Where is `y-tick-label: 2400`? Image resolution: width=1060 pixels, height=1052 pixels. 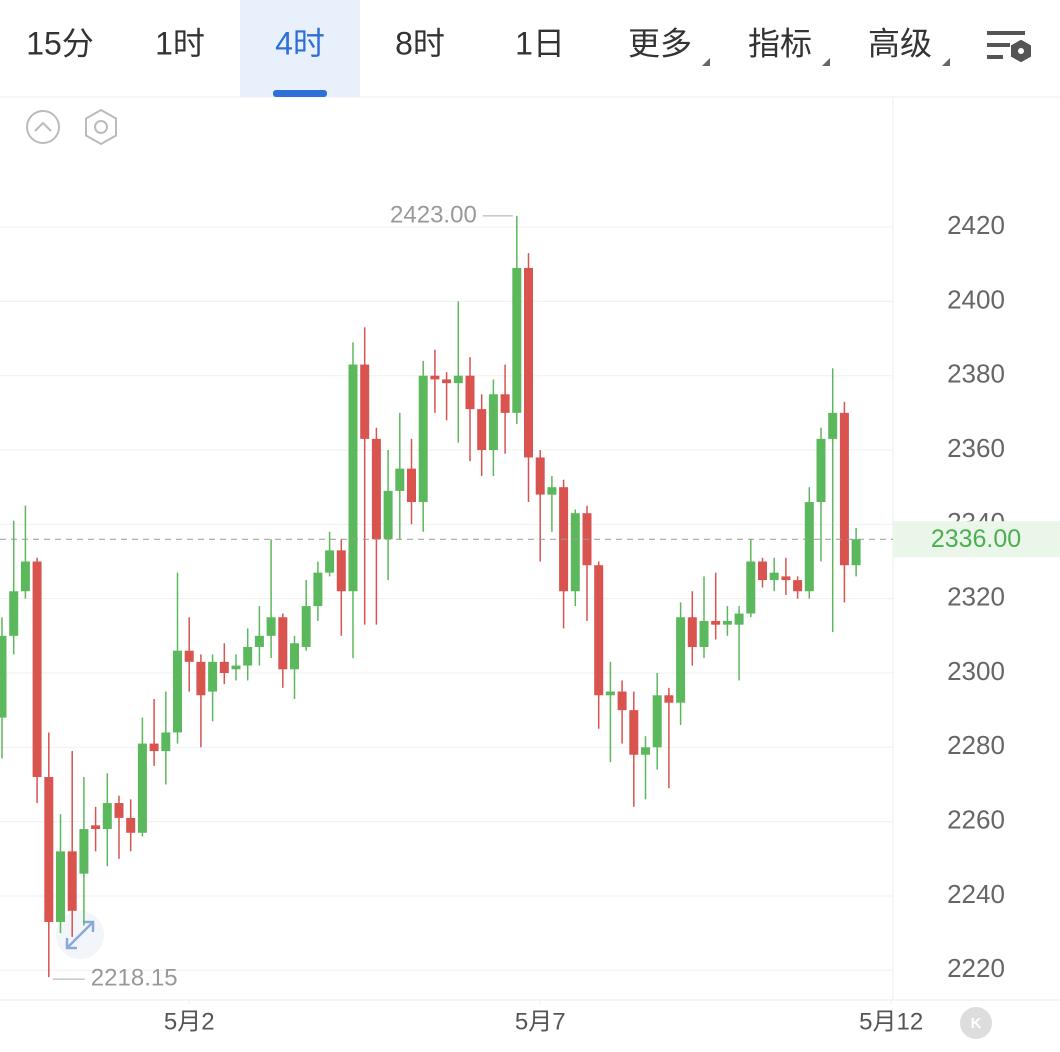 y-tick-label: 2400 is located at coordinates (976, 299).